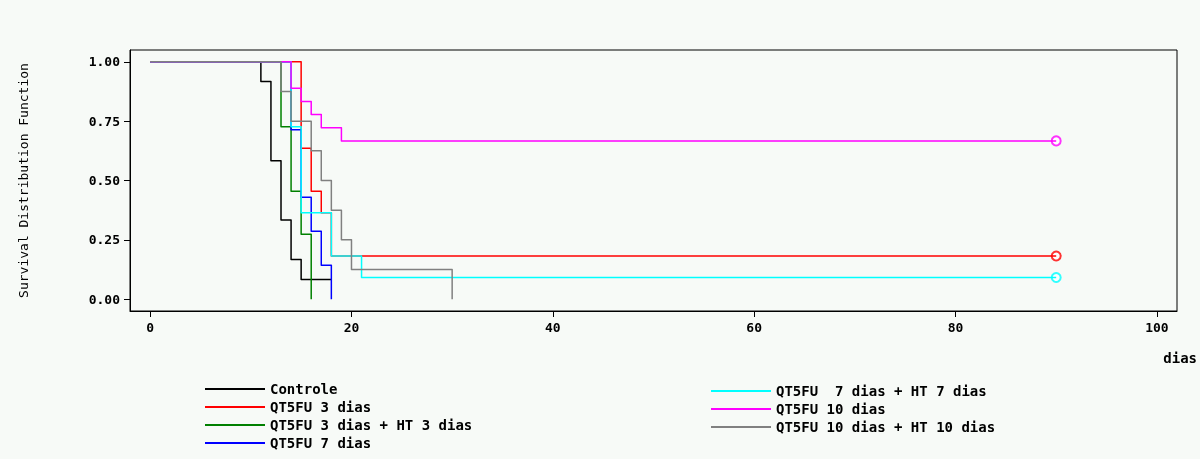 The width and height of the screenshot is (1200, 459). What do you see at coordinates (321, 407) in the screenshot?
I see `legend-label: QT5FU 3 dias` at bounding box center [321, 407].